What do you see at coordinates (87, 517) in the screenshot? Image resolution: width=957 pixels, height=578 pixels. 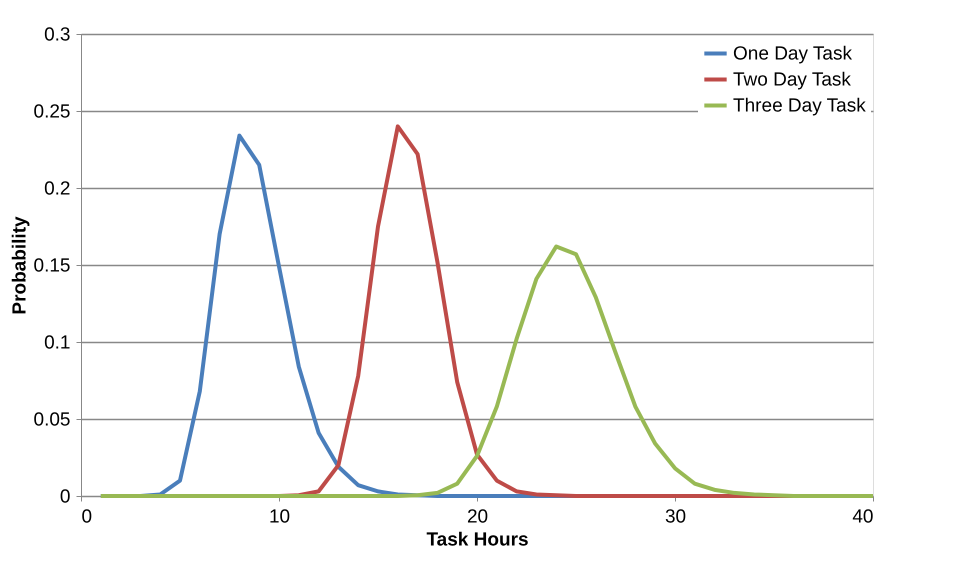 I see `x-tick-label: 0` at bounding box center [87, 517].